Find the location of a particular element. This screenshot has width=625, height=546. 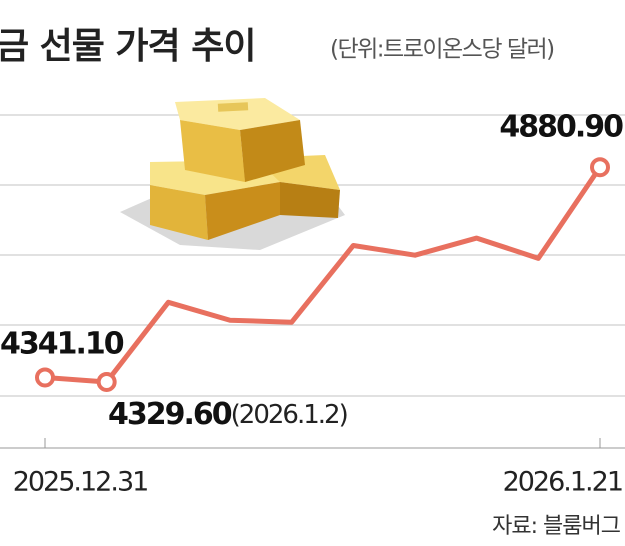

value-label-group: 4329.60(2026.1.2) is located at coordinates (227, 414).